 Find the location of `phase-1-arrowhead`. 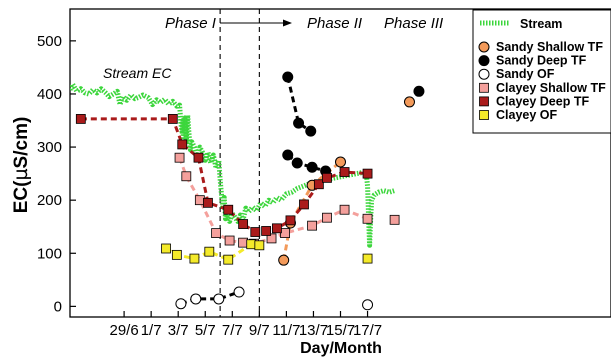

phase-1-arrowhead is located at coordinates (287, 23).